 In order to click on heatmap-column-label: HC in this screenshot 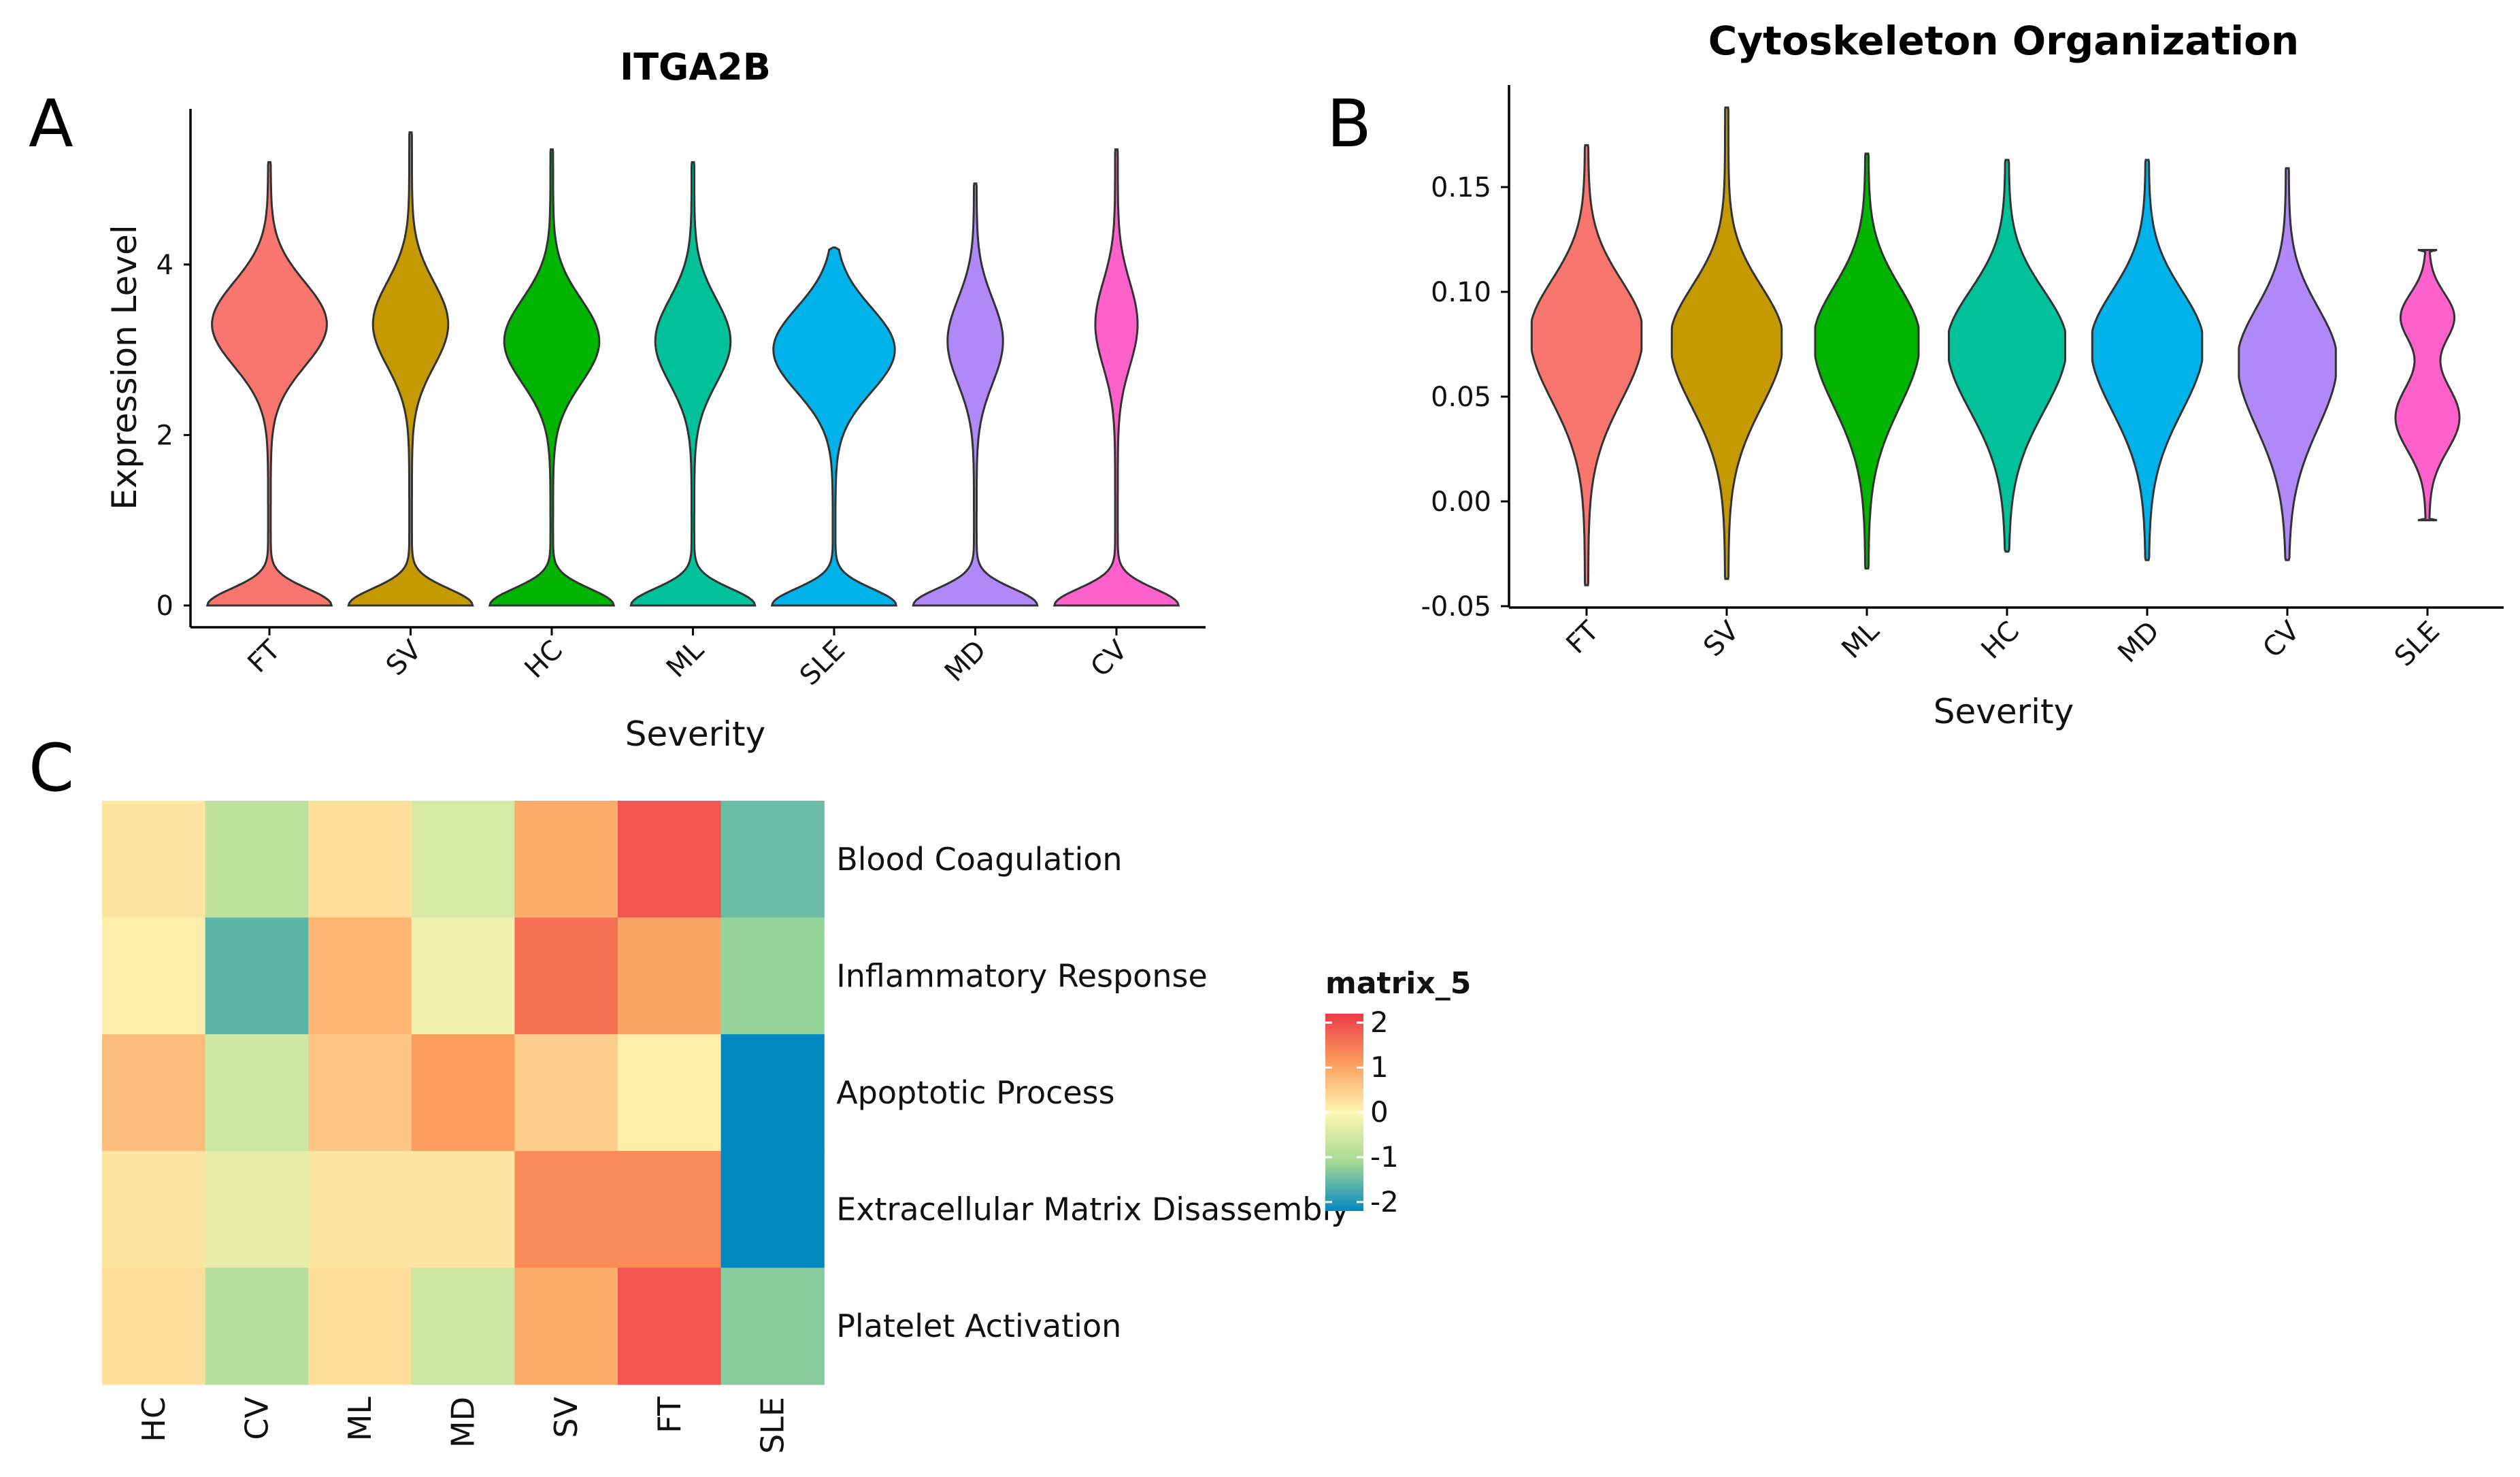, I will do `click(153, 1419)`.